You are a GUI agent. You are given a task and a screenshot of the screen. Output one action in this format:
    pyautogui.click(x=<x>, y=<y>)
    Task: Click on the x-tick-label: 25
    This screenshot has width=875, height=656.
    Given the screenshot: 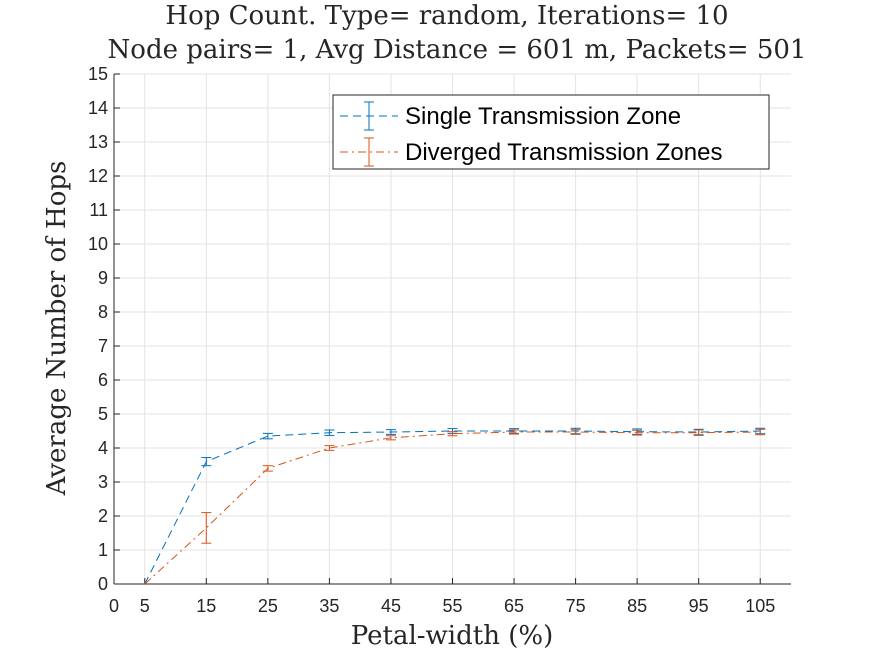 What is the action you would take?
    pyautogui.click(x=268, y=606)
    